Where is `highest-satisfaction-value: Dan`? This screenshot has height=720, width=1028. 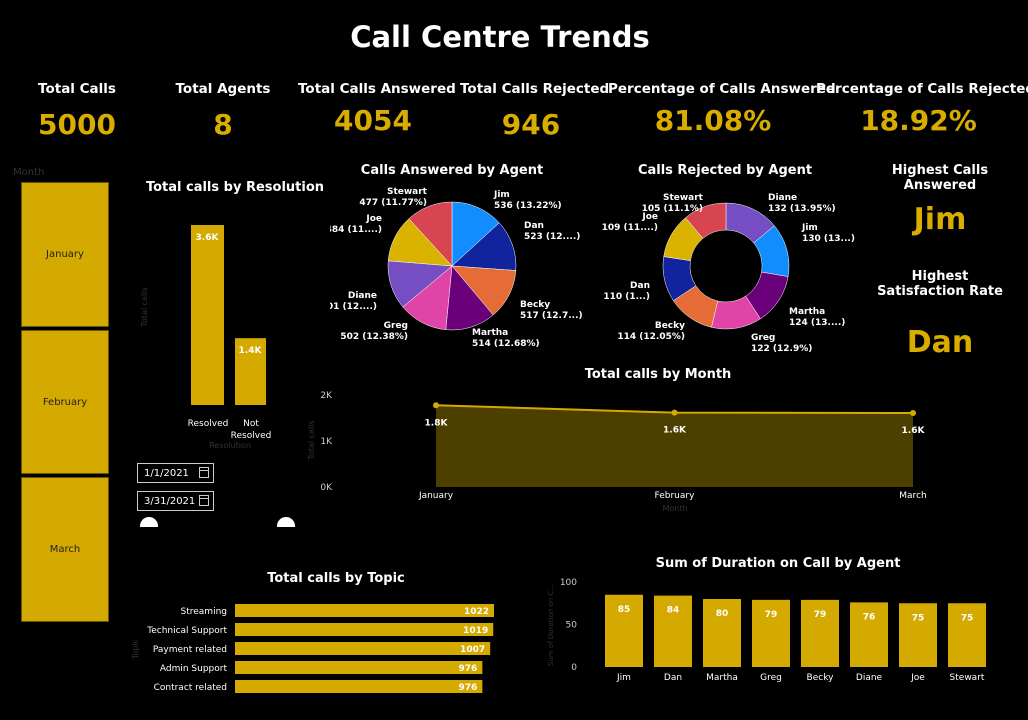
highest-satisfaction-value: Dan is located at coordinates (940, 342).